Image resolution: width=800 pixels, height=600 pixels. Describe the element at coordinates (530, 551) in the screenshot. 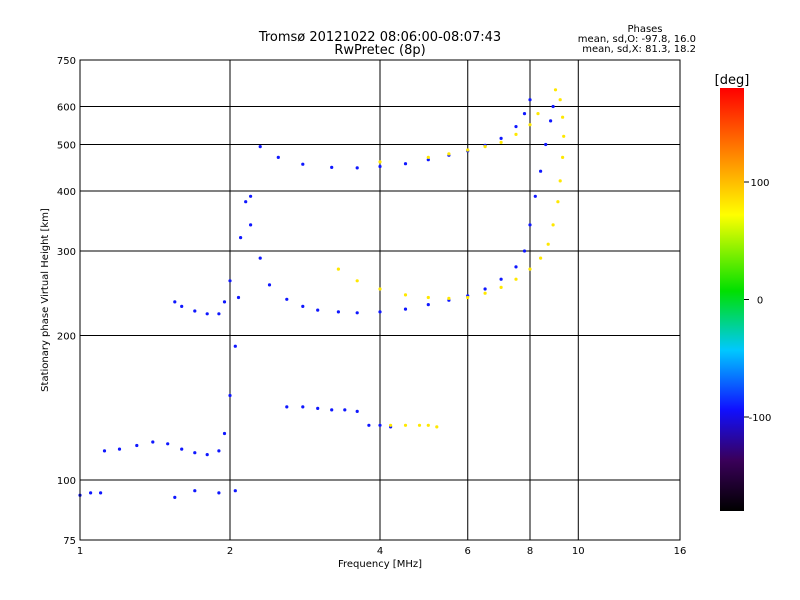

I see `x-tick-label: 8` at that location.